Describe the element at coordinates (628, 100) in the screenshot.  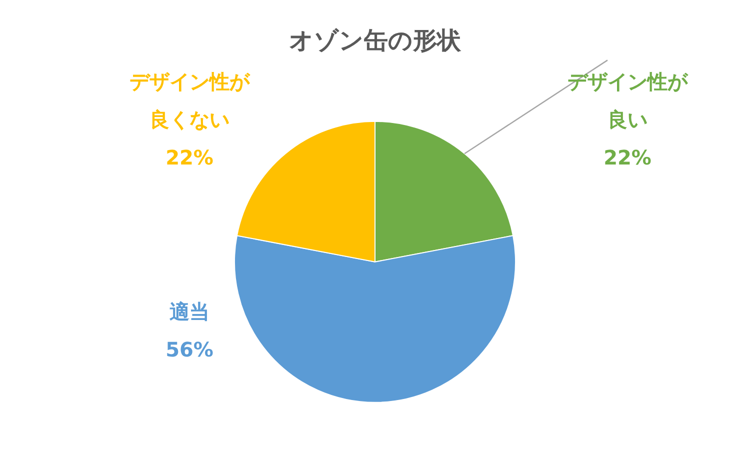
I see `slice-label: デザイン性が良い` at that location.